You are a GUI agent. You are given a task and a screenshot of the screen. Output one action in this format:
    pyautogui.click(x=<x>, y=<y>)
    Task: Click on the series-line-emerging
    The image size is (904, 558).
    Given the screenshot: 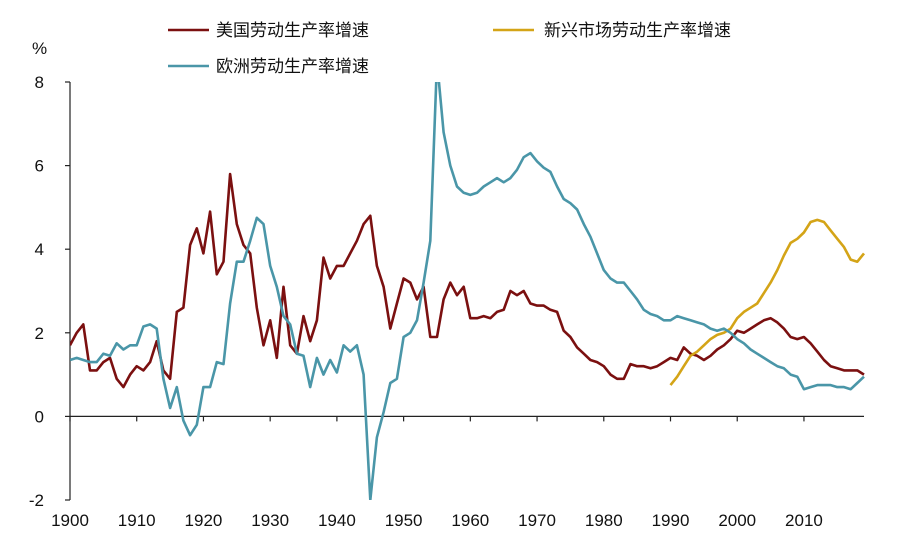 What is the action you would take?
    pyautogui.click(x=767, y=302)
    